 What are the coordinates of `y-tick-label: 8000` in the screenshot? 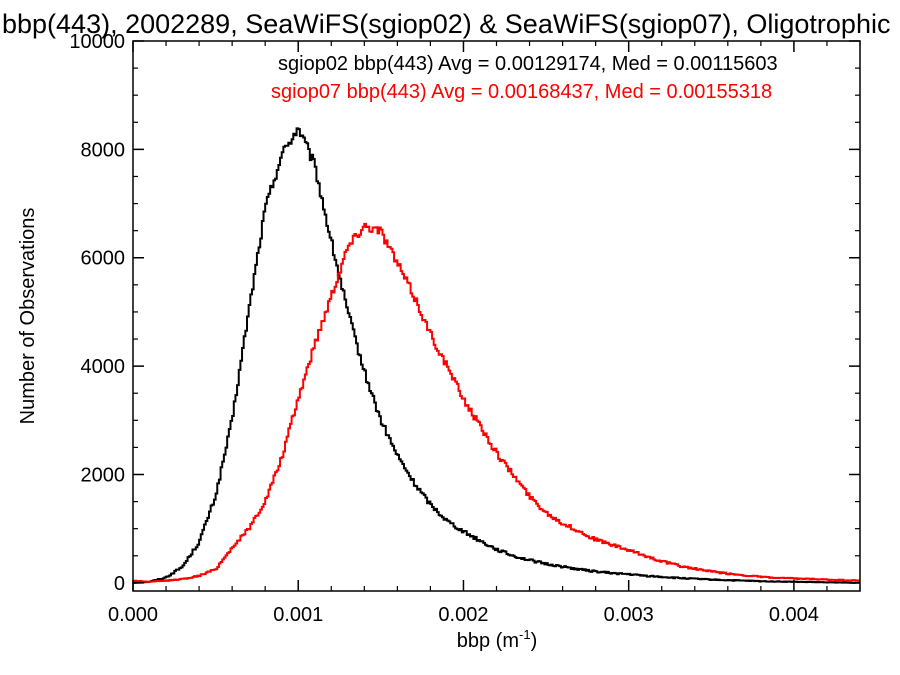 It's located at (103, 150).